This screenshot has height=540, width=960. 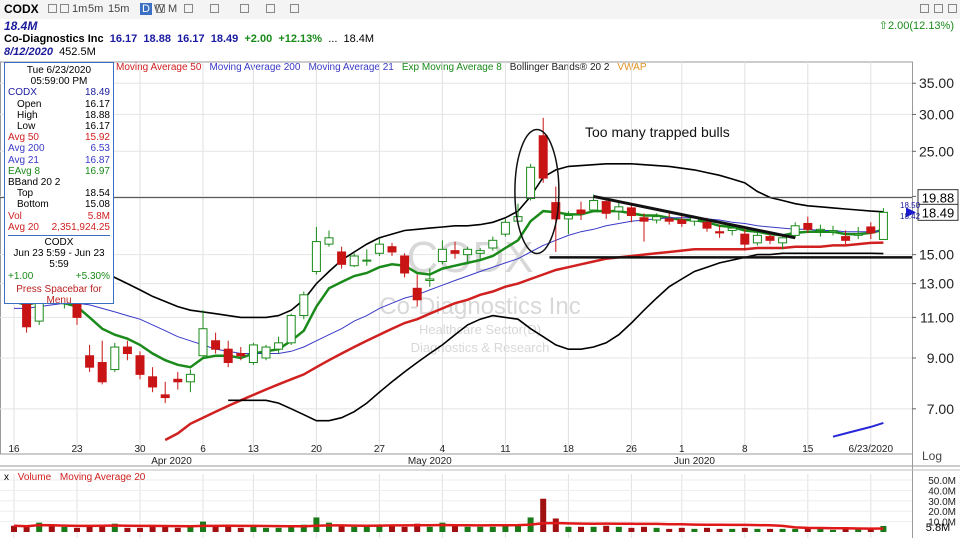 I want to click on close-icon, so click(x=952, y=8).